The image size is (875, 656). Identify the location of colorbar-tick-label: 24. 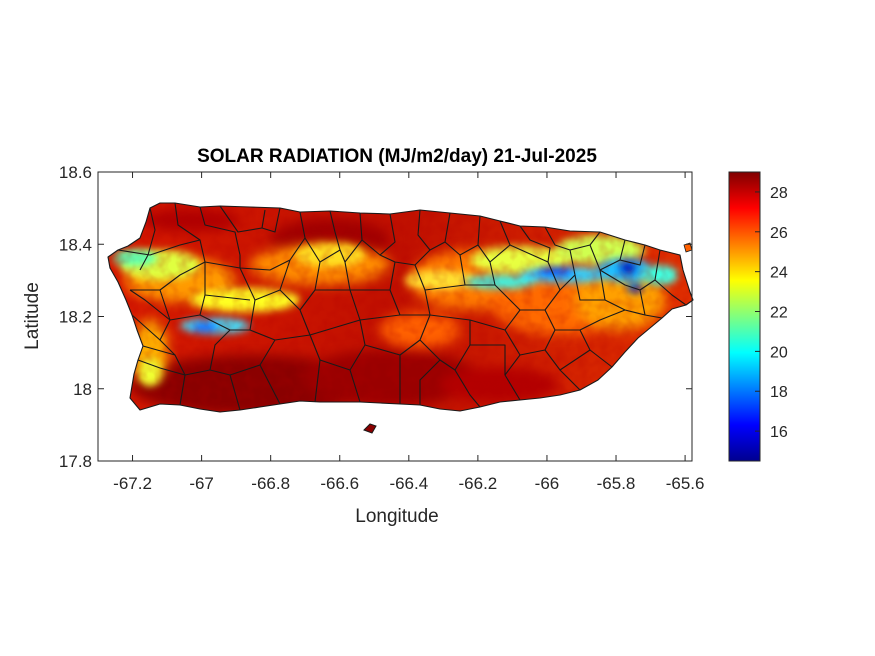
(779, 273).